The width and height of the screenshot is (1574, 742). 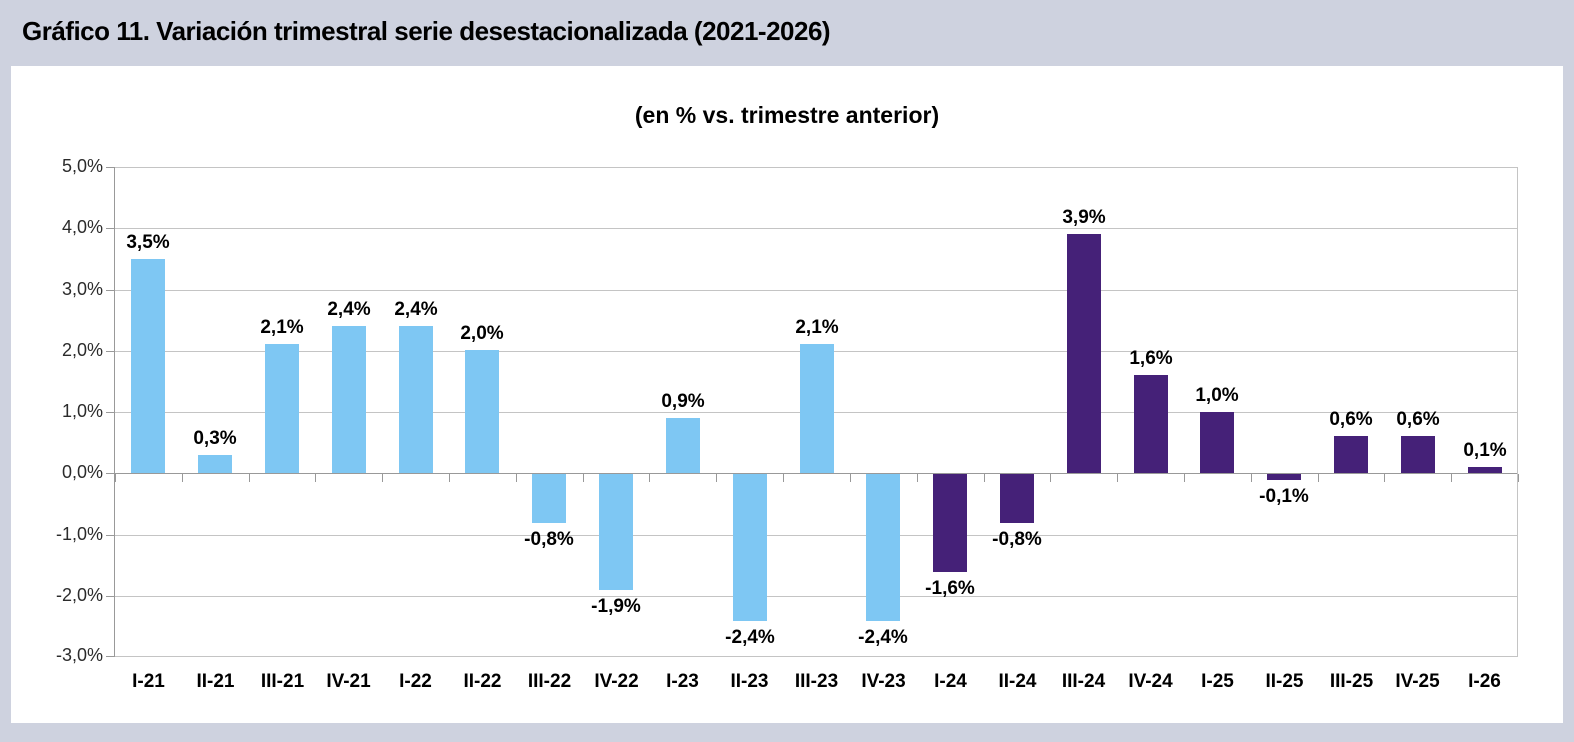 I want to click on zero-axis-line, so click(x=816, y=473).